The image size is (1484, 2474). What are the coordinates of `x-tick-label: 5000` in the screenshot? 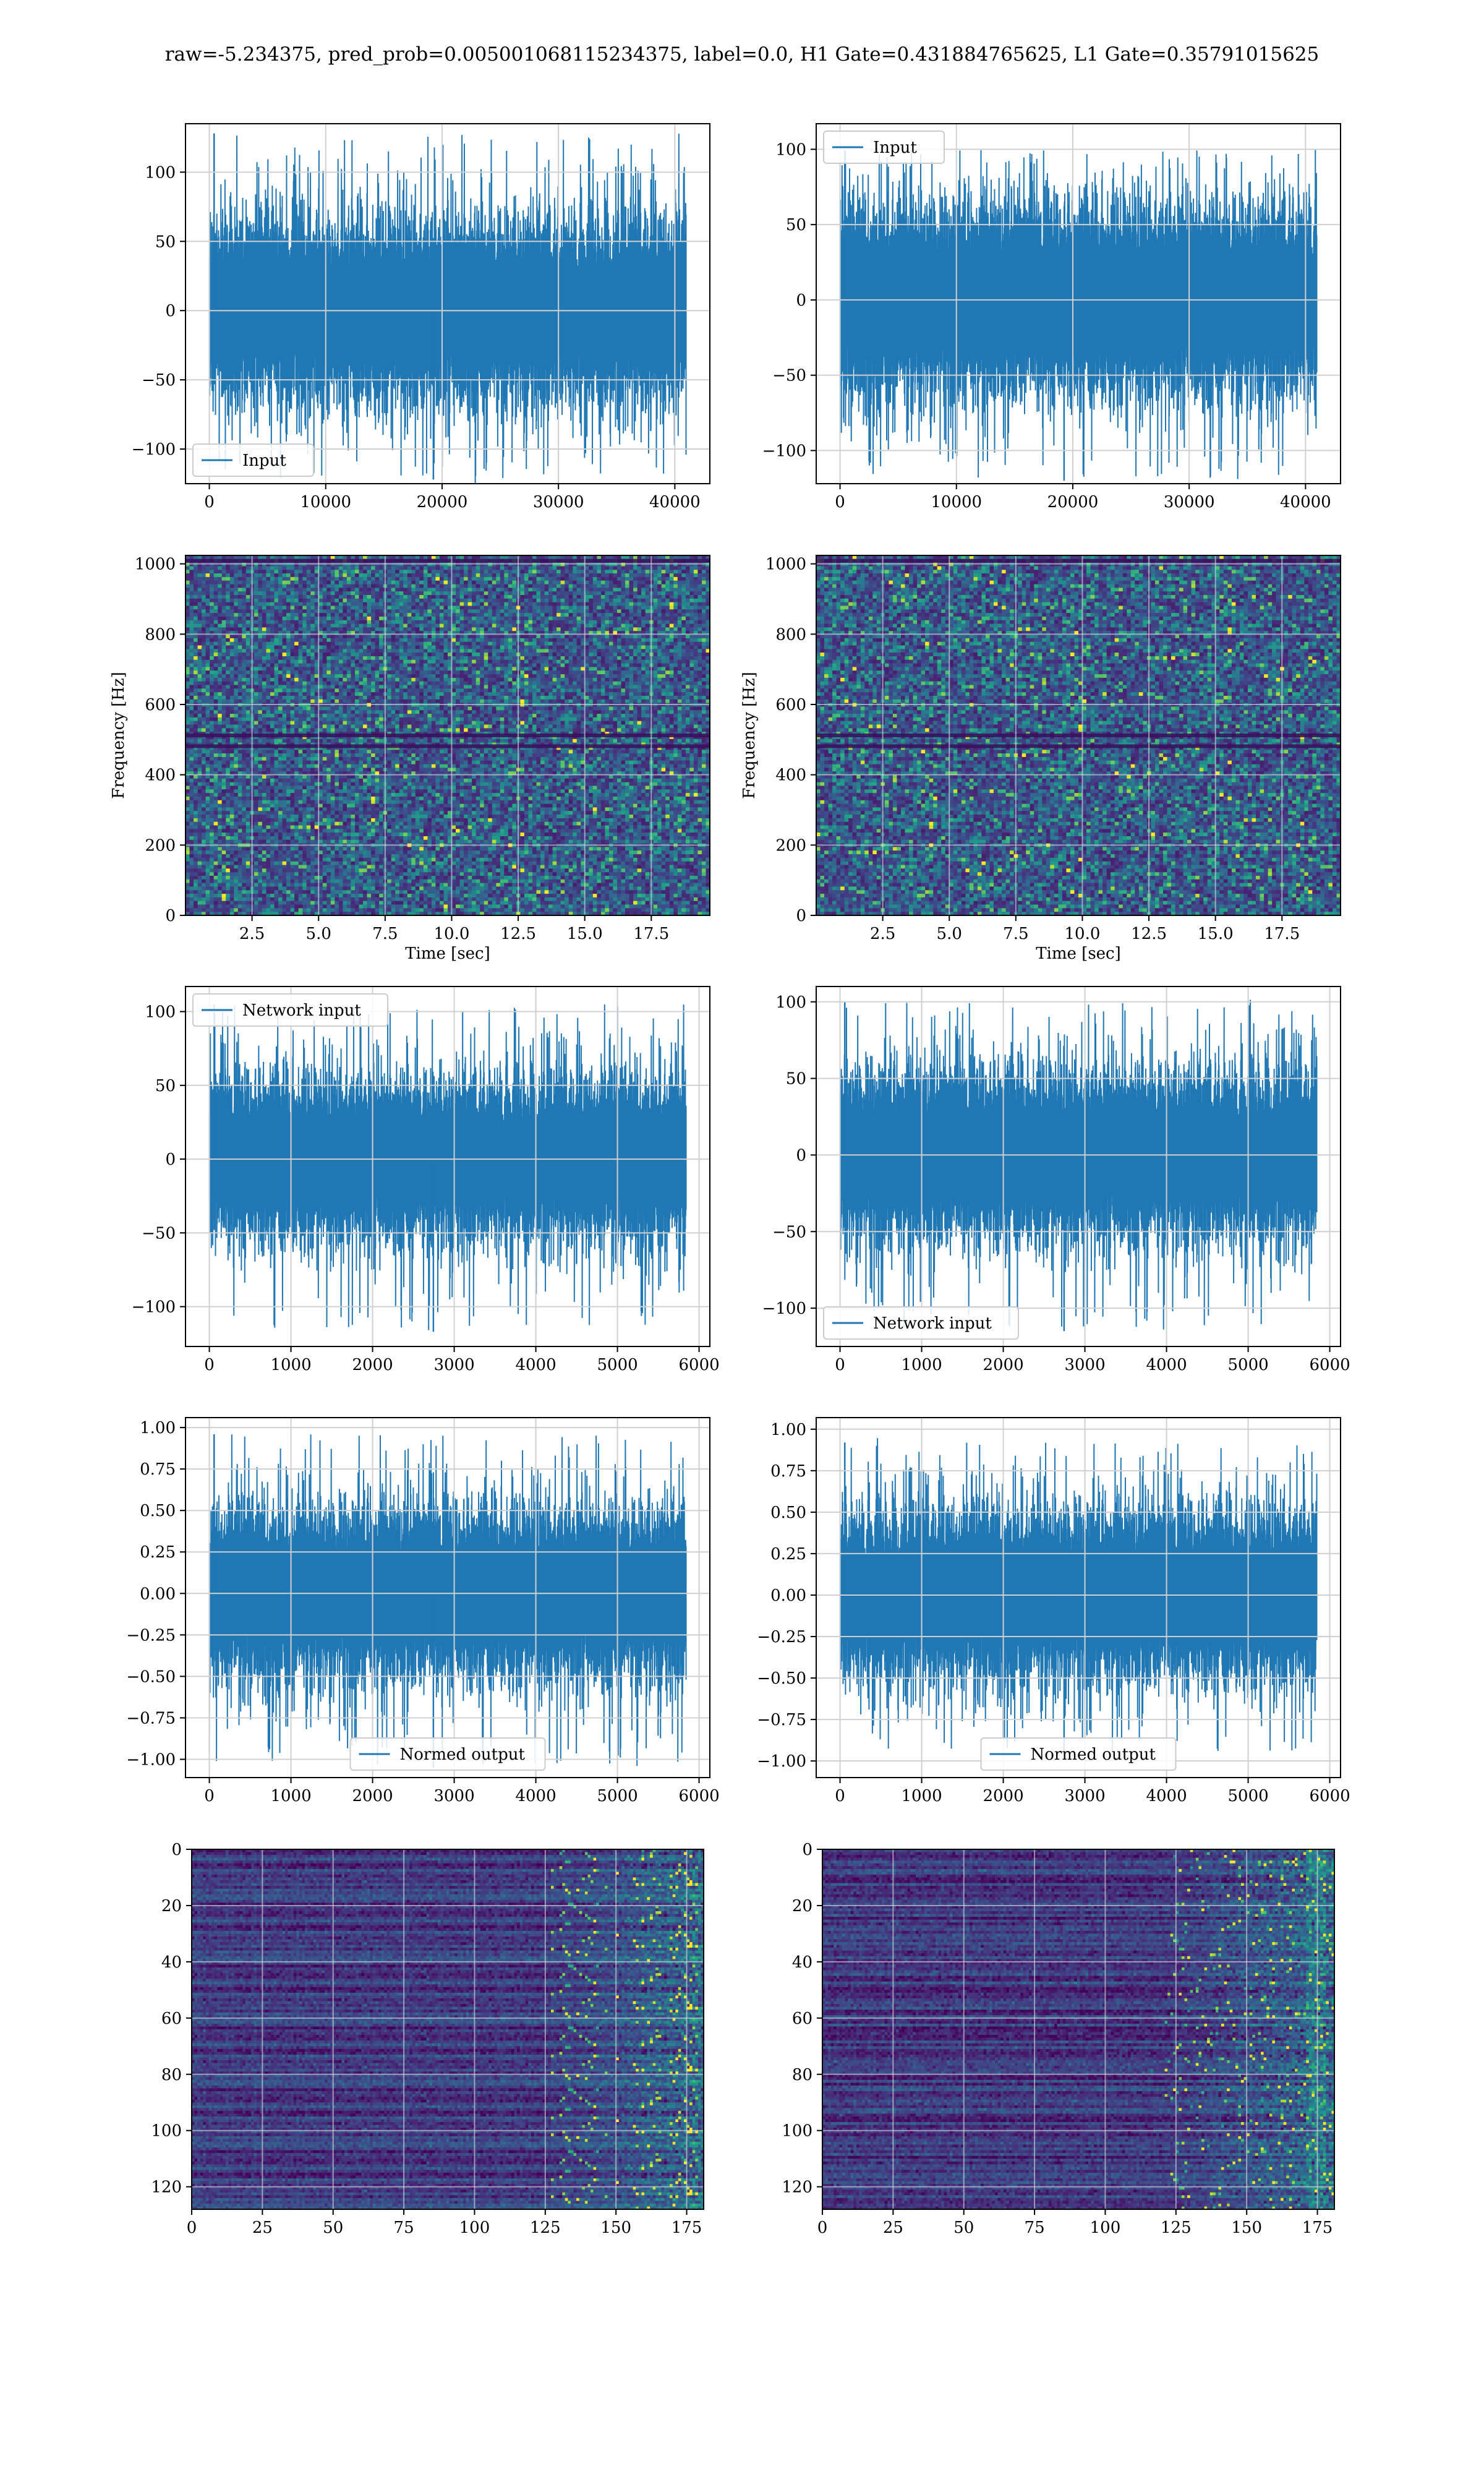 It's located at (1247, 1365).